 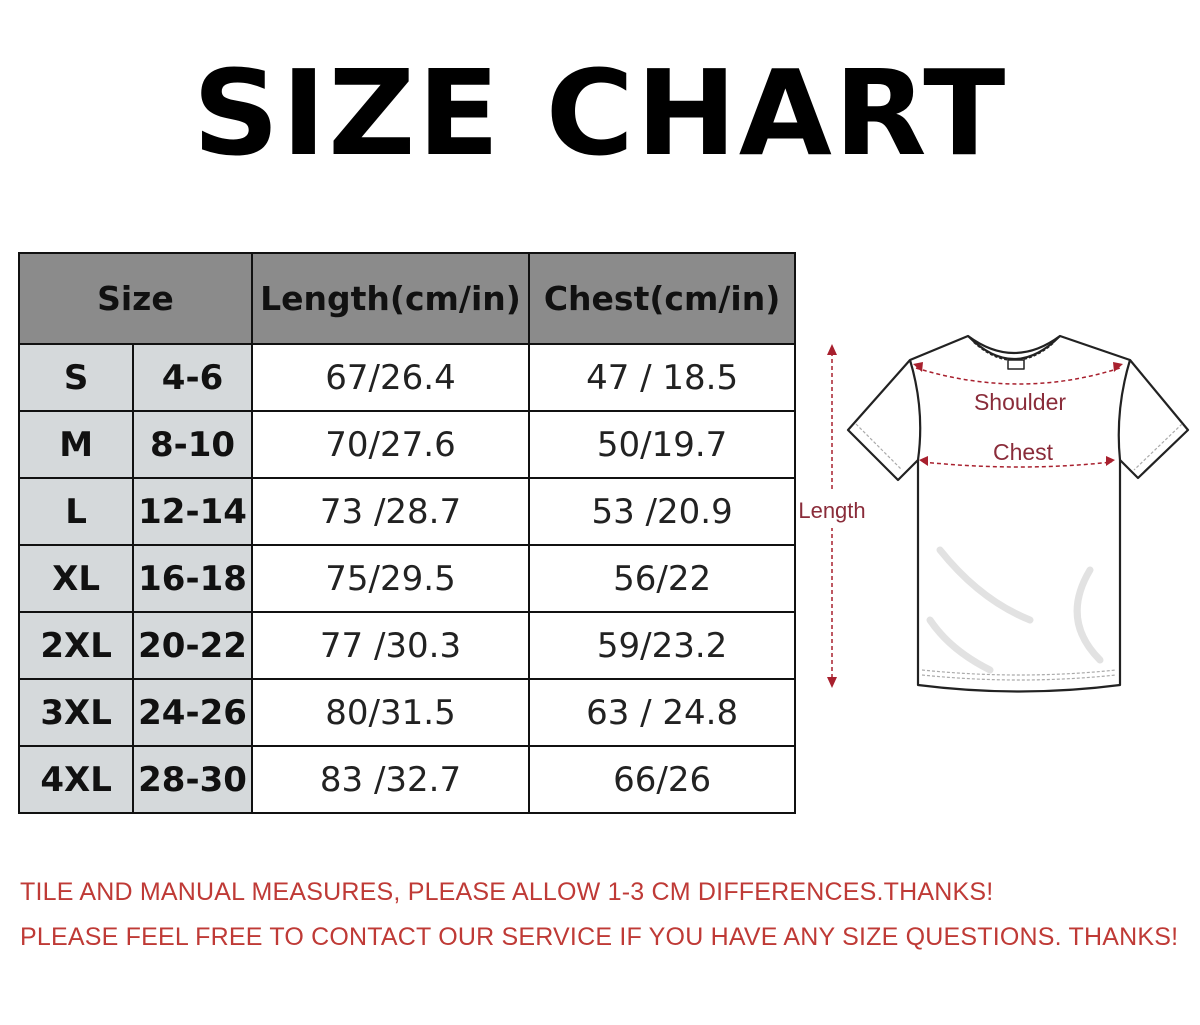 I want to click on size-cell: L, so click(x=76, y=511).